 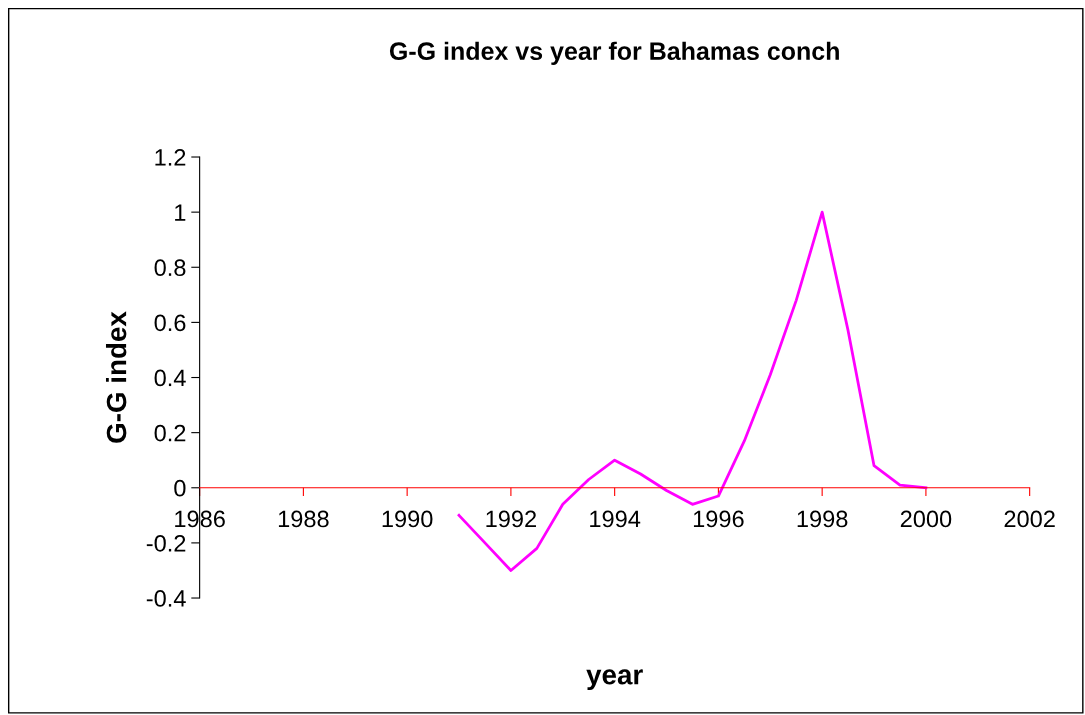 I want to click on x-tick-label: 1994, so click(x=615, y=519).